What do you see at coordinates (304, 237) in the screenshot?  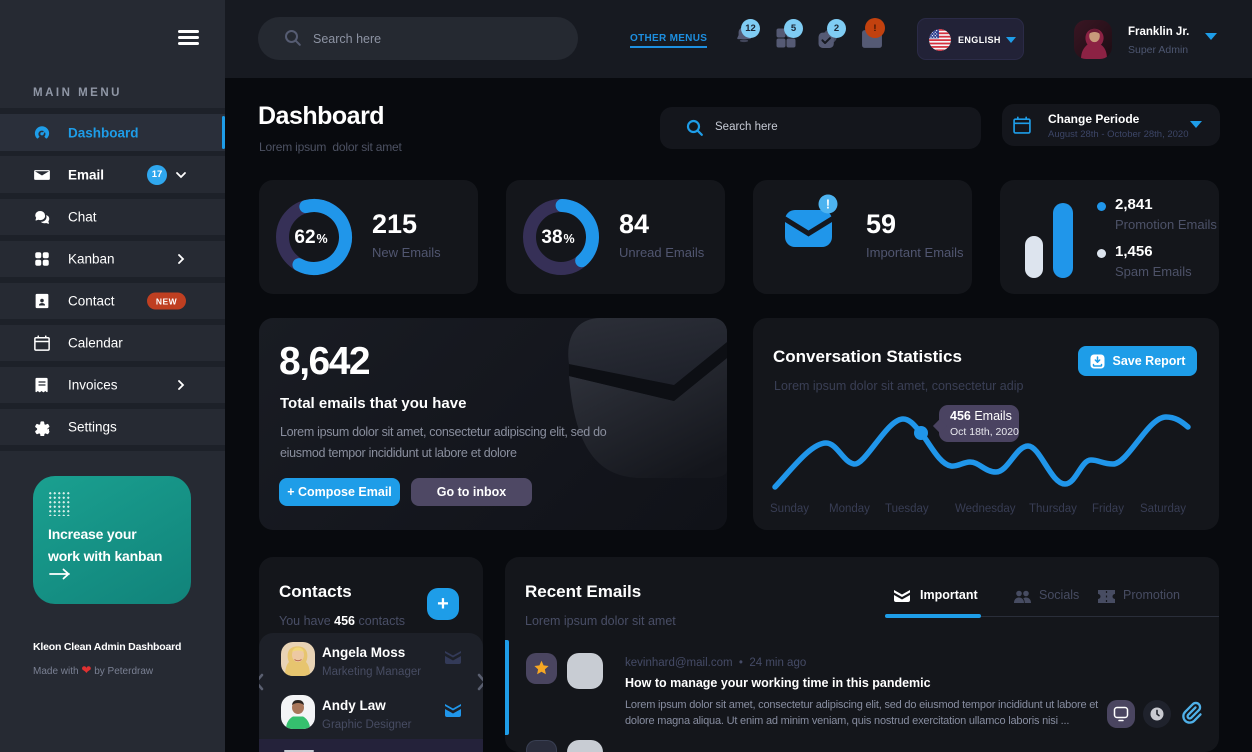 I see `svg-text: 62` at bounding box center [304, 237].